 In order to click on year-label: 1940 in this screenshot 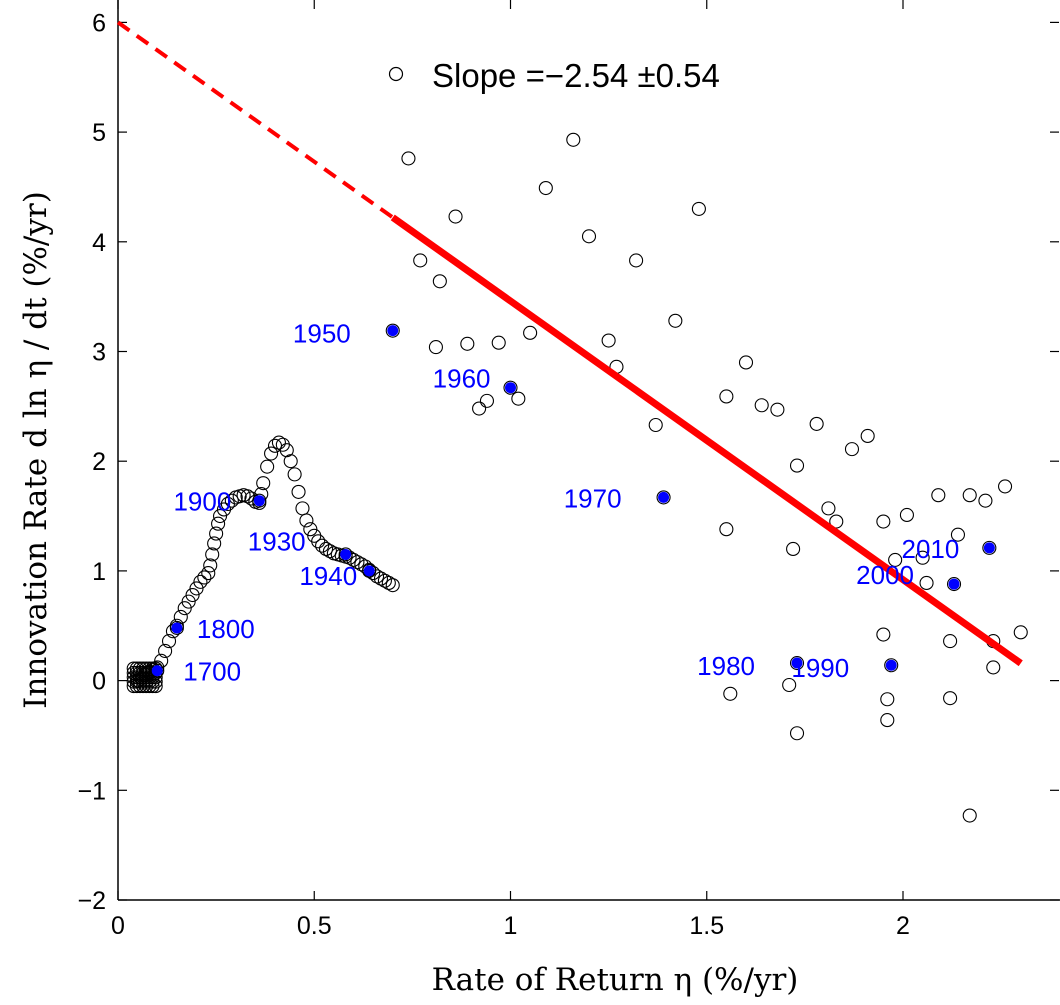, I will do `click(328, 576)`.